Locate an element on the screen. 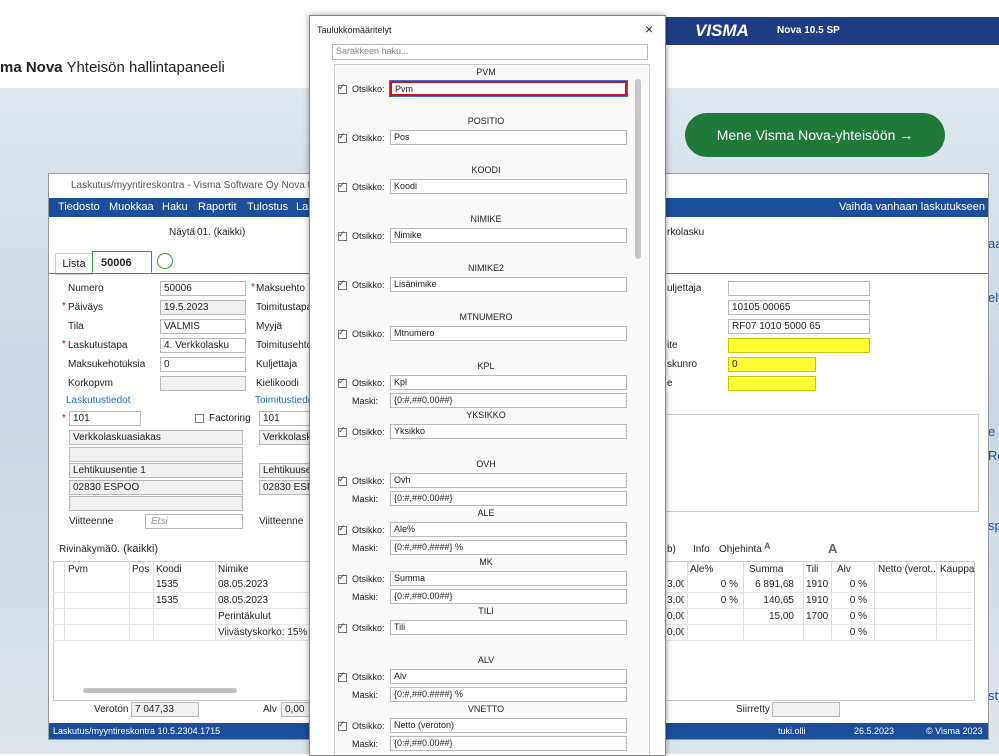 Image resolution: width=999 pixels, height=756 pixels. grid-header: Alv is located at coordinates (844, 569).